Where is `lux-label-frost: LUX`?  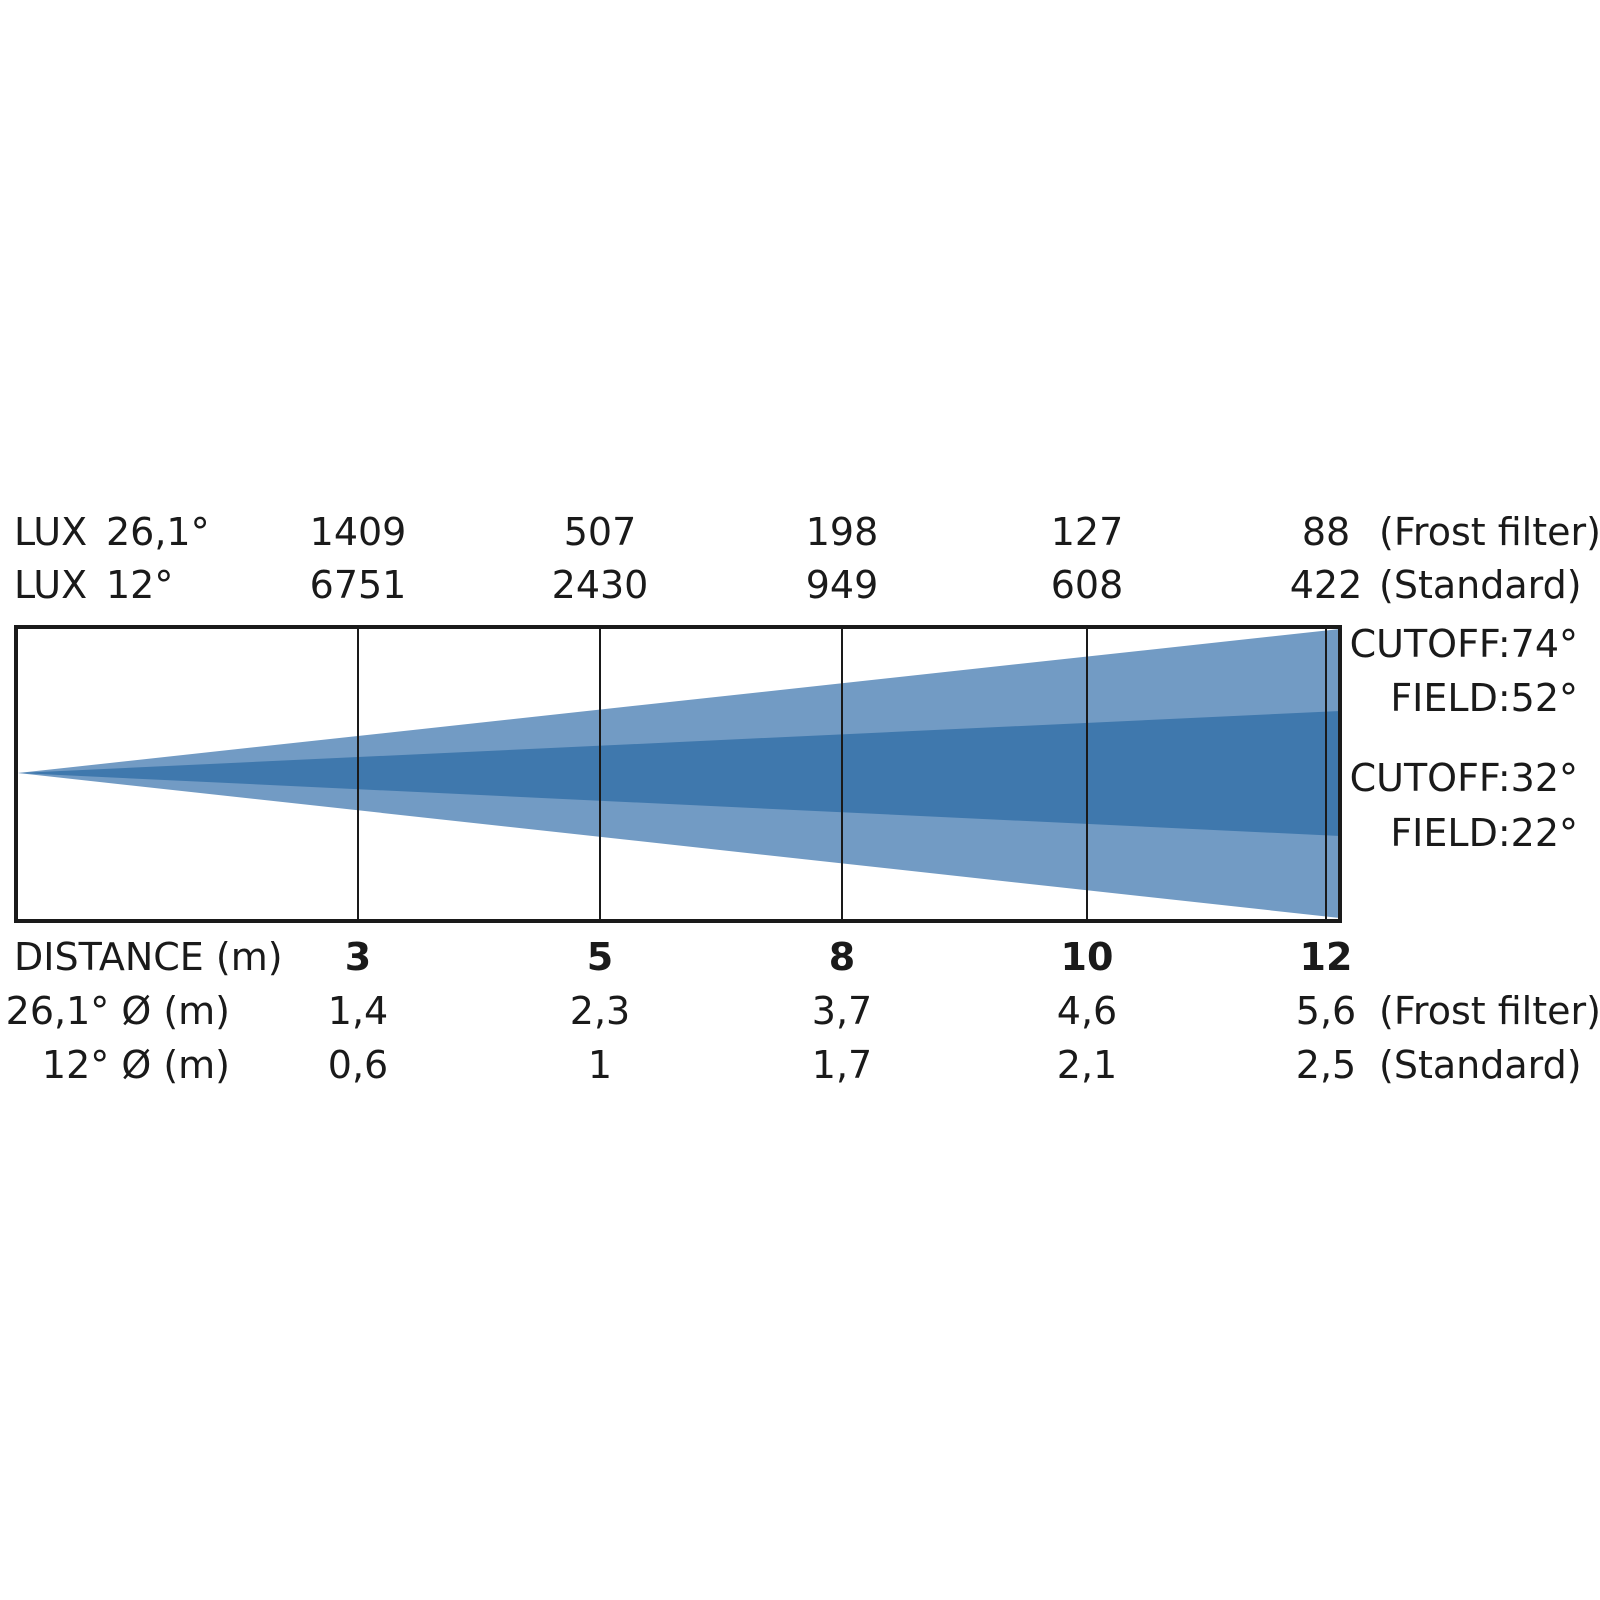 lux-label-frost: LUX is located at coordinates (50, 532).